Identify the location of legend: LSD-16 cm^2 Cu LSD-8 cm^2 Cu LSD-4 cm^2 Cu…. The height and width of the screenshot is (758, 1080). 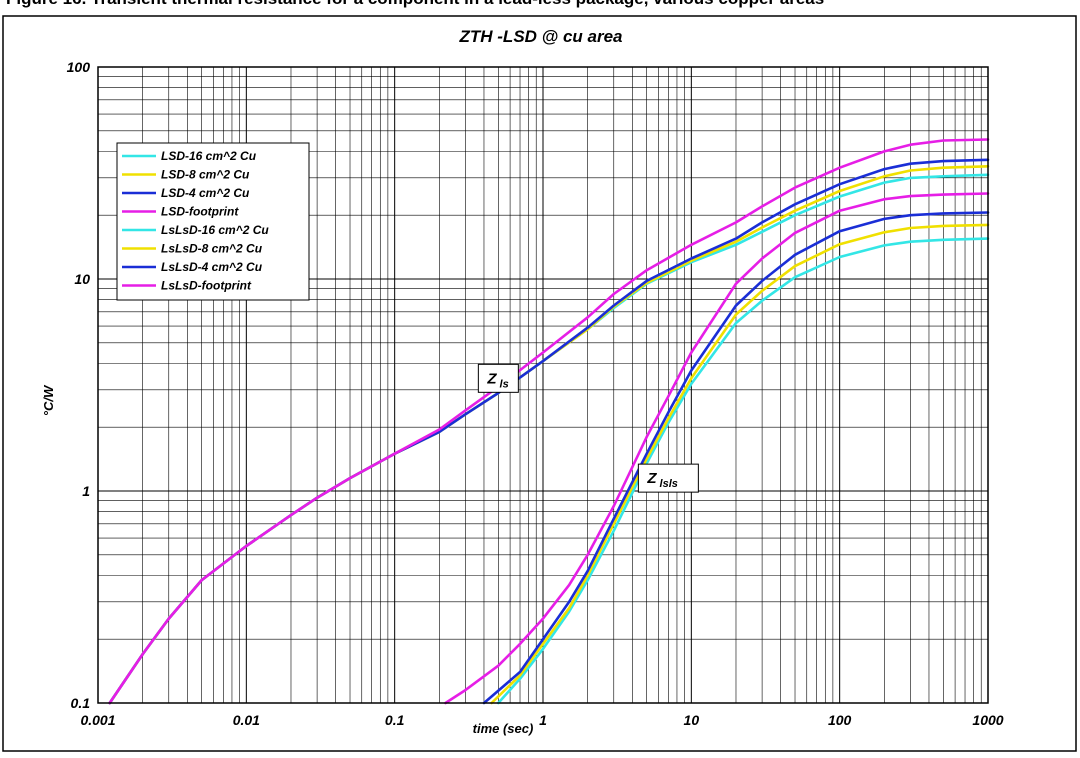
(213, 221).